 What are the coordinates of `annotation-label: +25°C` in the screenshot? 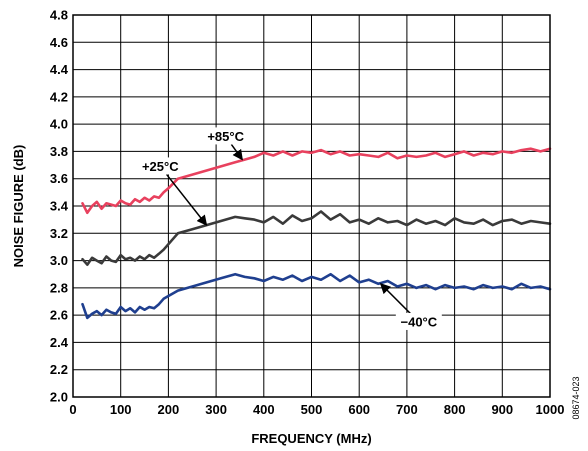 It's located at (160, 166).